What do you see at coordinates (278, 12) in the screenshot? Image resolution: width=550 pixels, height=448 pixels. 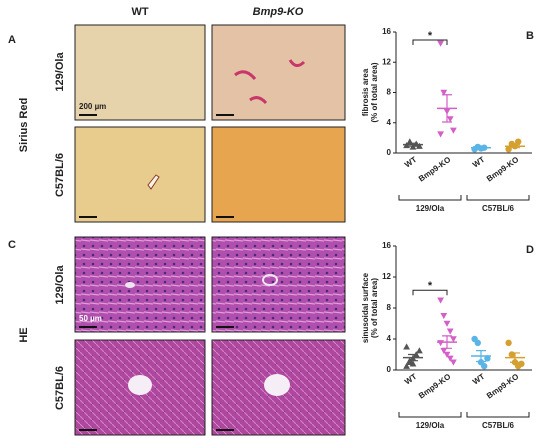 I see `column-header: Bmp9-KO` at bounding box center [278, 12].